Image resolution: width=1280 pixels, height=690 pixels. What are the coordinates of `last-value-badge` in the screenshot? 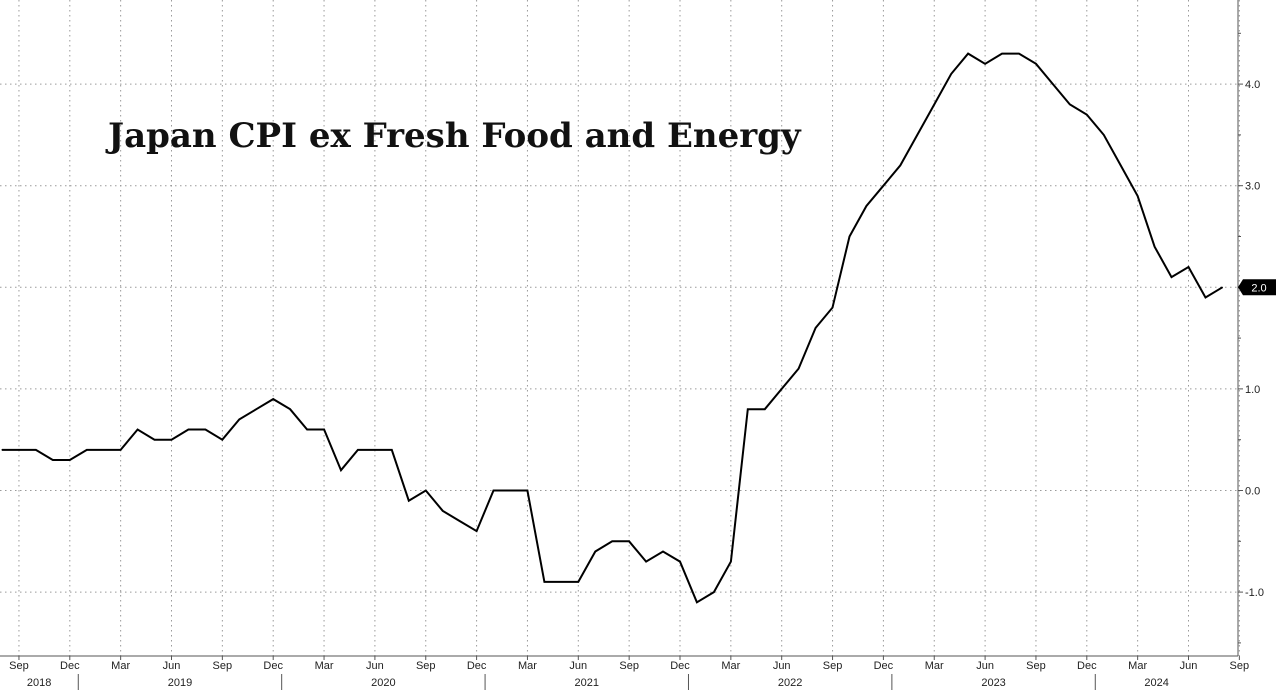 It's located at (1257, 287).